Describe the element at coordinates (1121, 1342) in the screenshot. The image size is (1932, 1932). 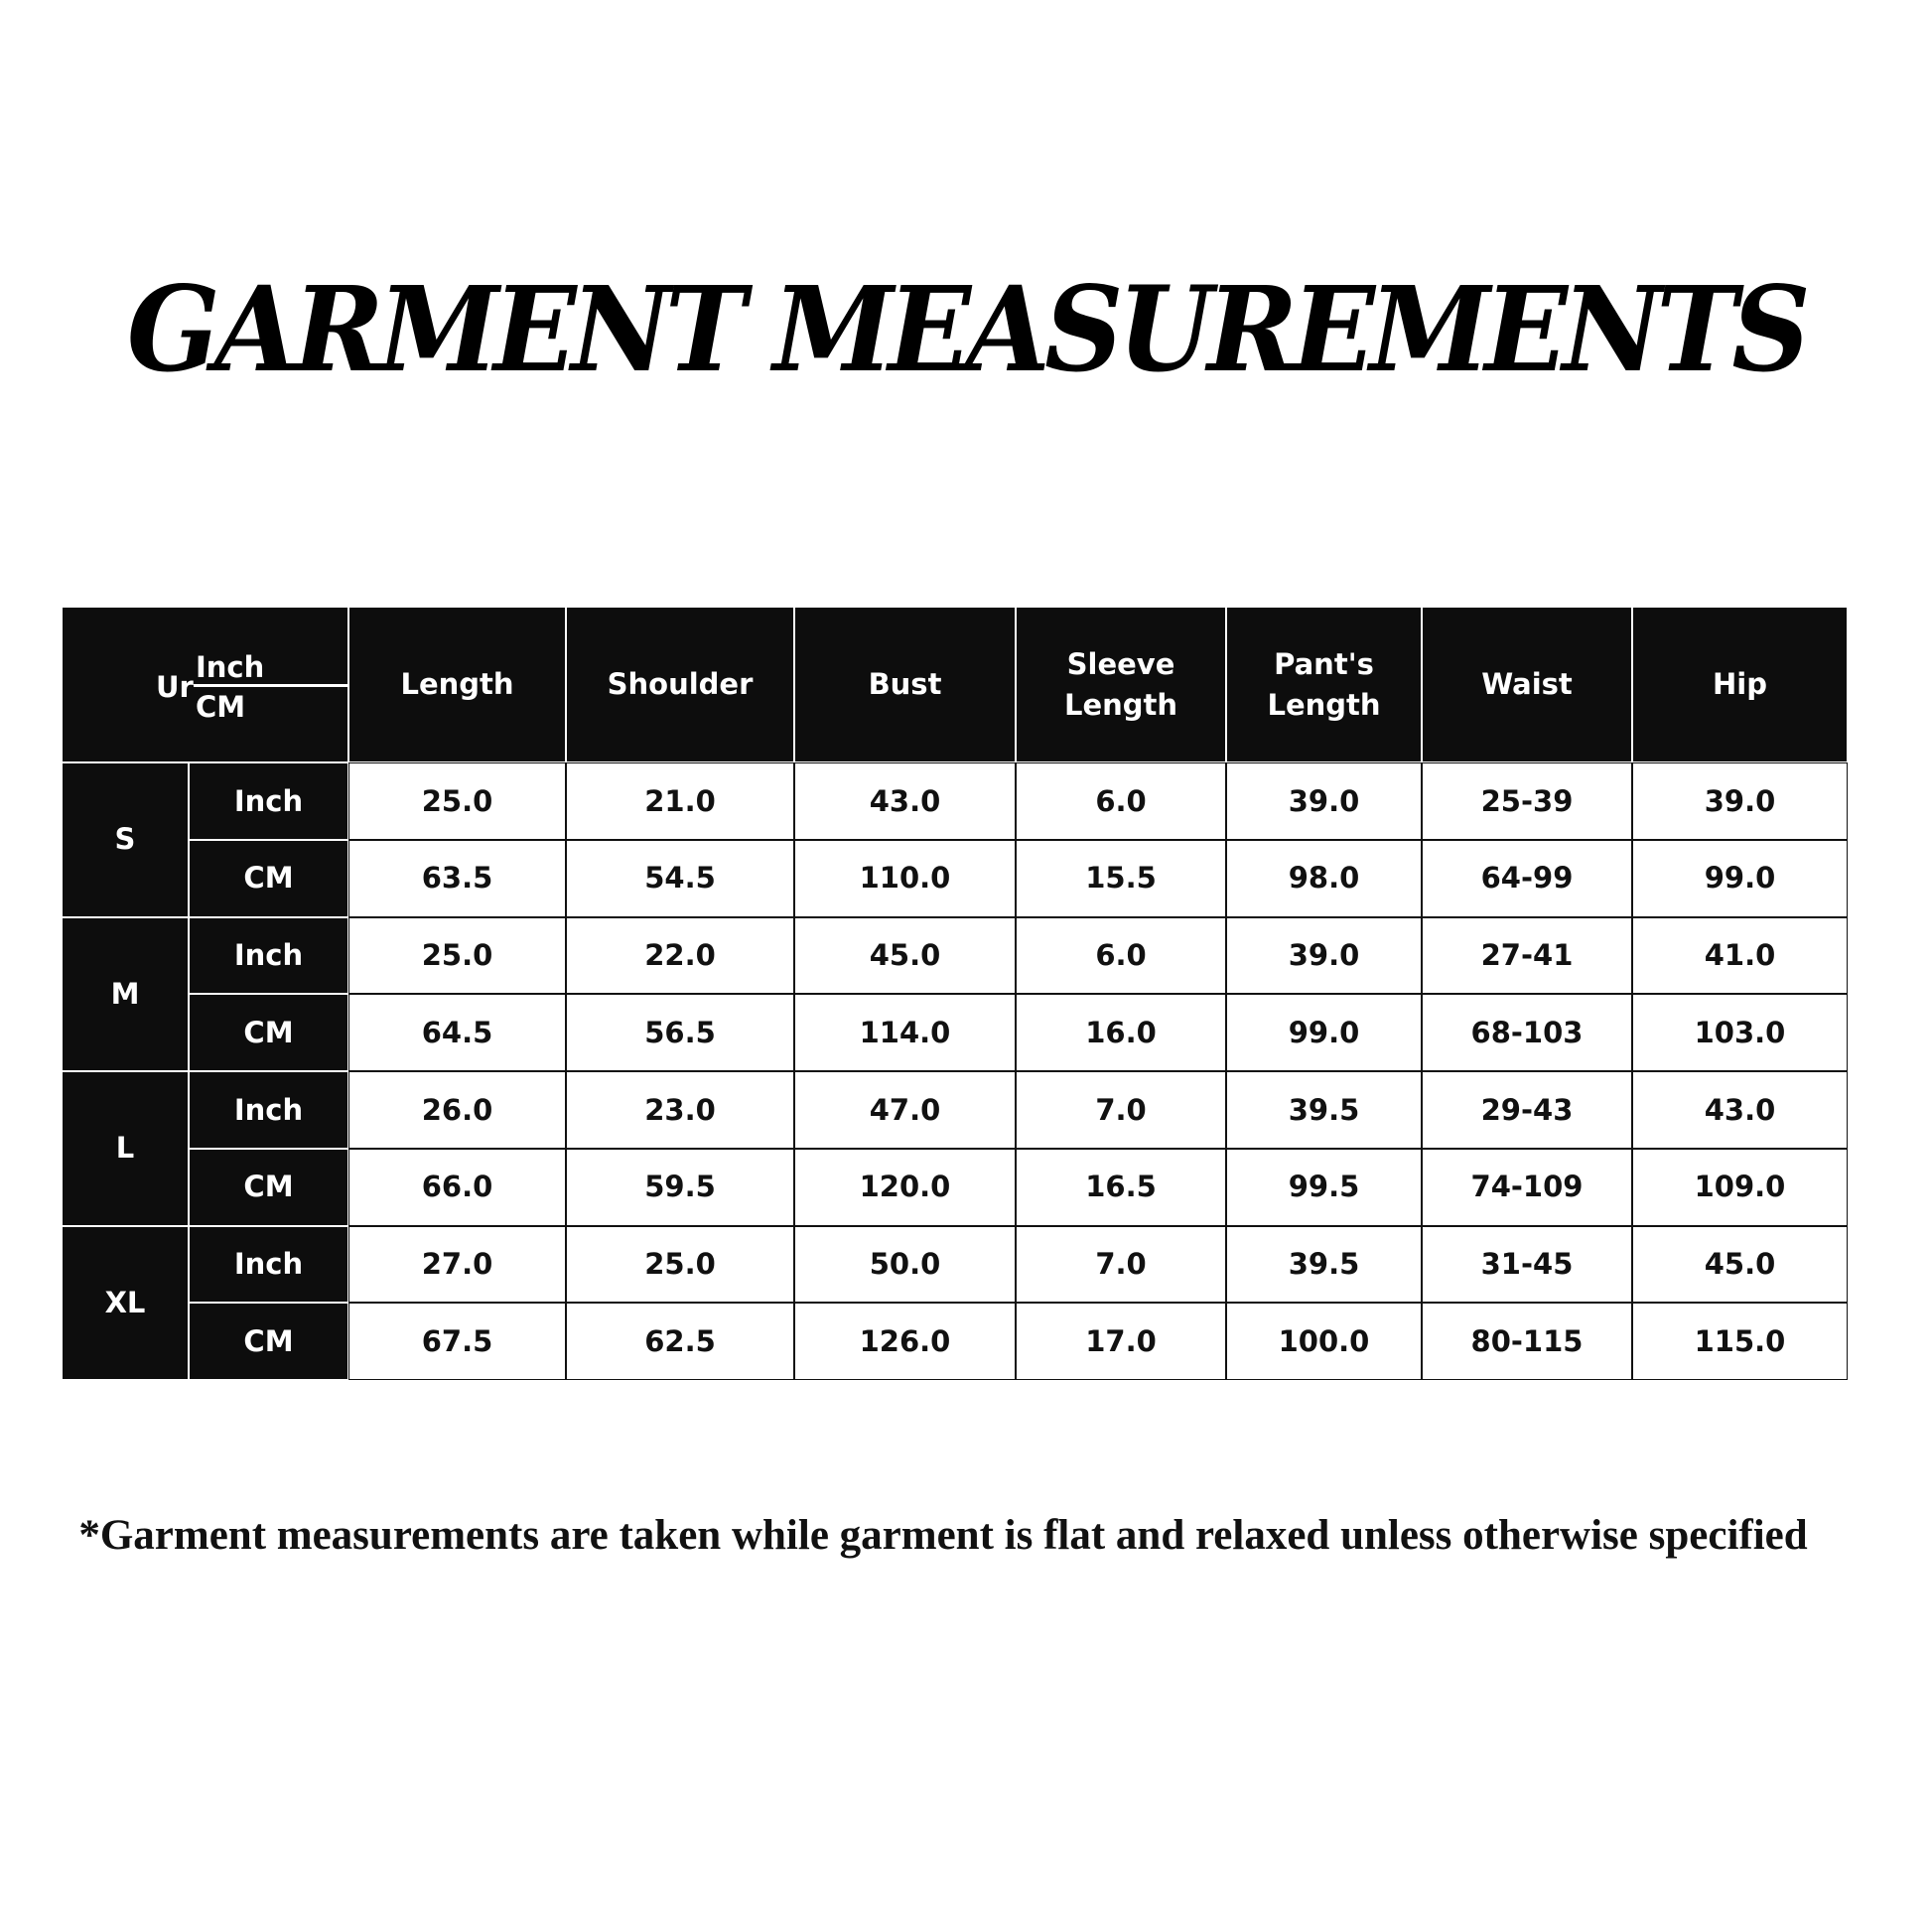
I see `table-cell: 17.0` at that location.